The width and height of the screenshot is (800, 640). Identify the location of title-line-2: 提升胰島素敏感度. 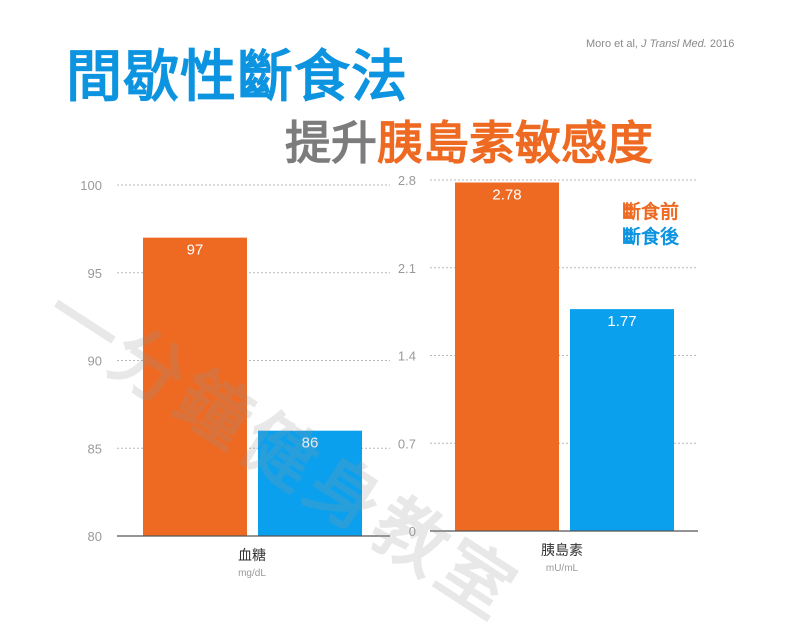
(469, 143).